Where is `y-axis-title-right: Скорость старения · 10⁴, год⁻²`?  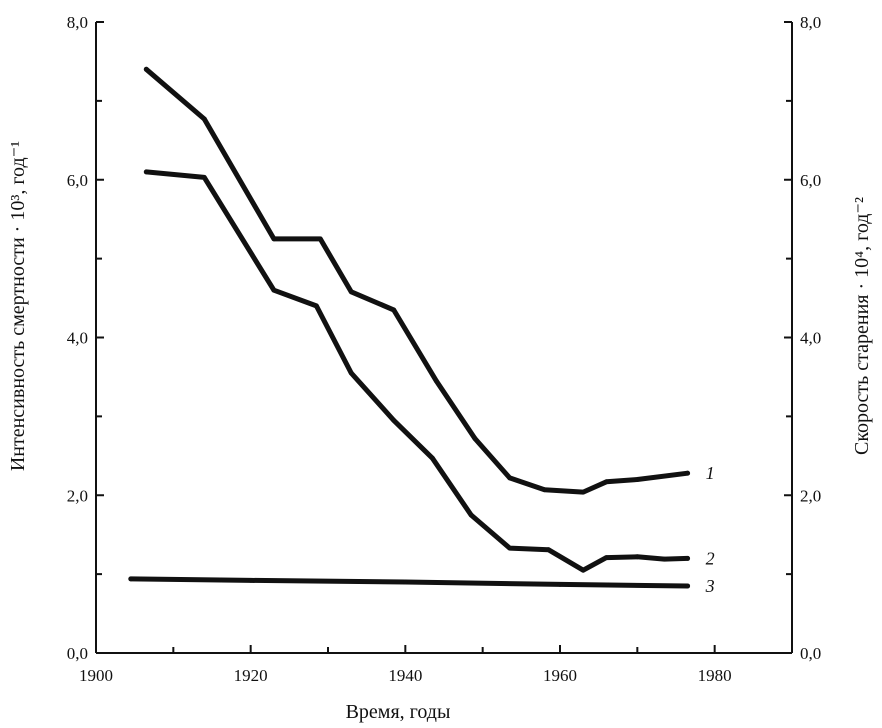
y-axis-title-right: Скорость старения · 10⁴, год⁻² is located at coordinates (862, 326).